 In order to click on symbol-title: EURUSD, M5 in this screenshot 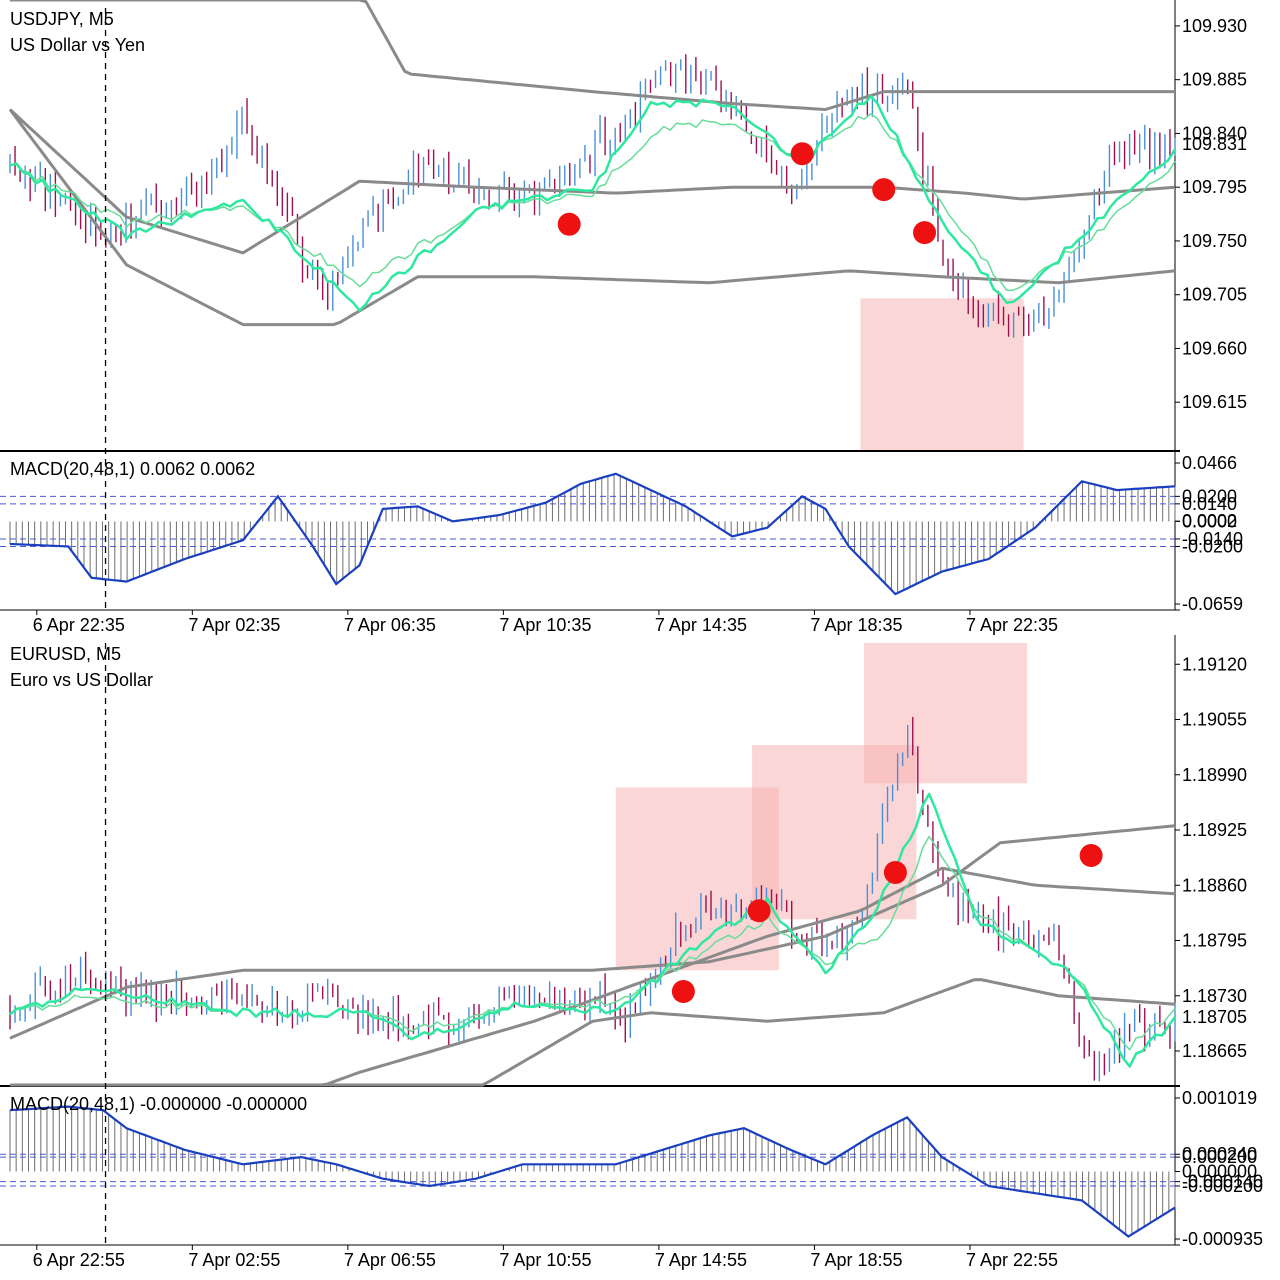, I will do `click(65, 654)`.